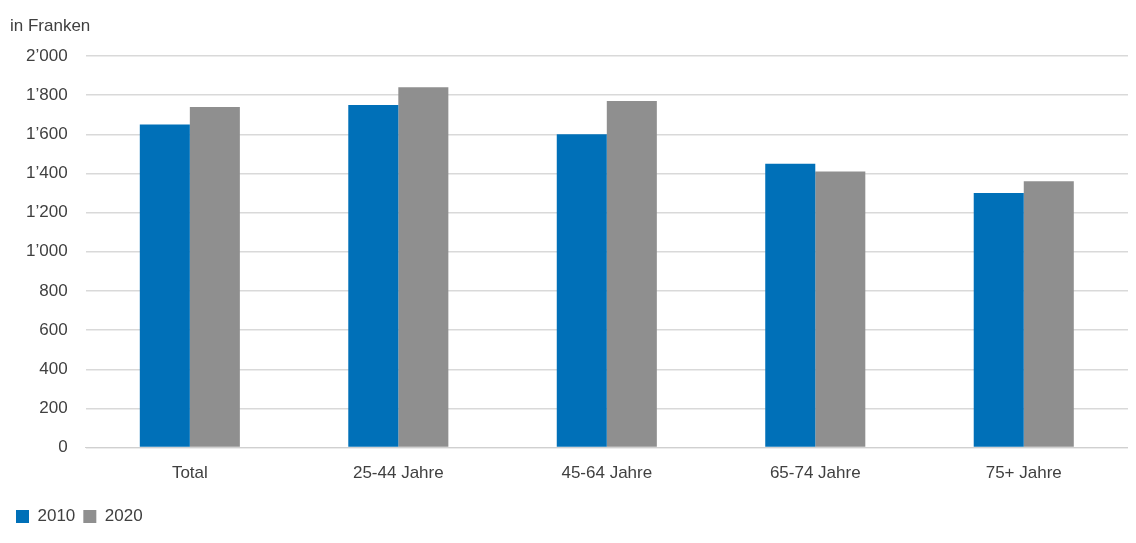 The height and width of the screenshot is (543, 1136). Describe the element at coordinates (398, 473) in the screenshot. I see `x-tick-label: 25-44 Jahre` at that location.